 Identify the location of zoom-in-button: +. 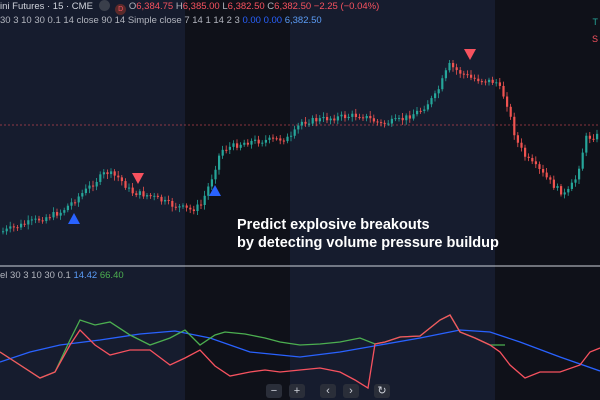
(297, 391).